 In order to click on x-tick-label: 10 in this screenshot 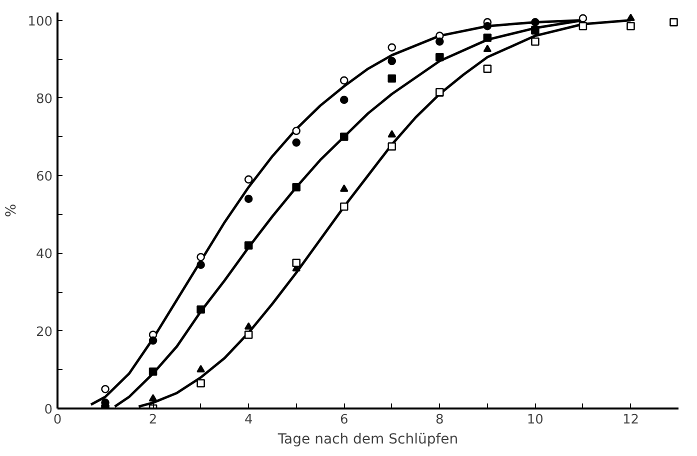, I will do `click(535, 420)`.